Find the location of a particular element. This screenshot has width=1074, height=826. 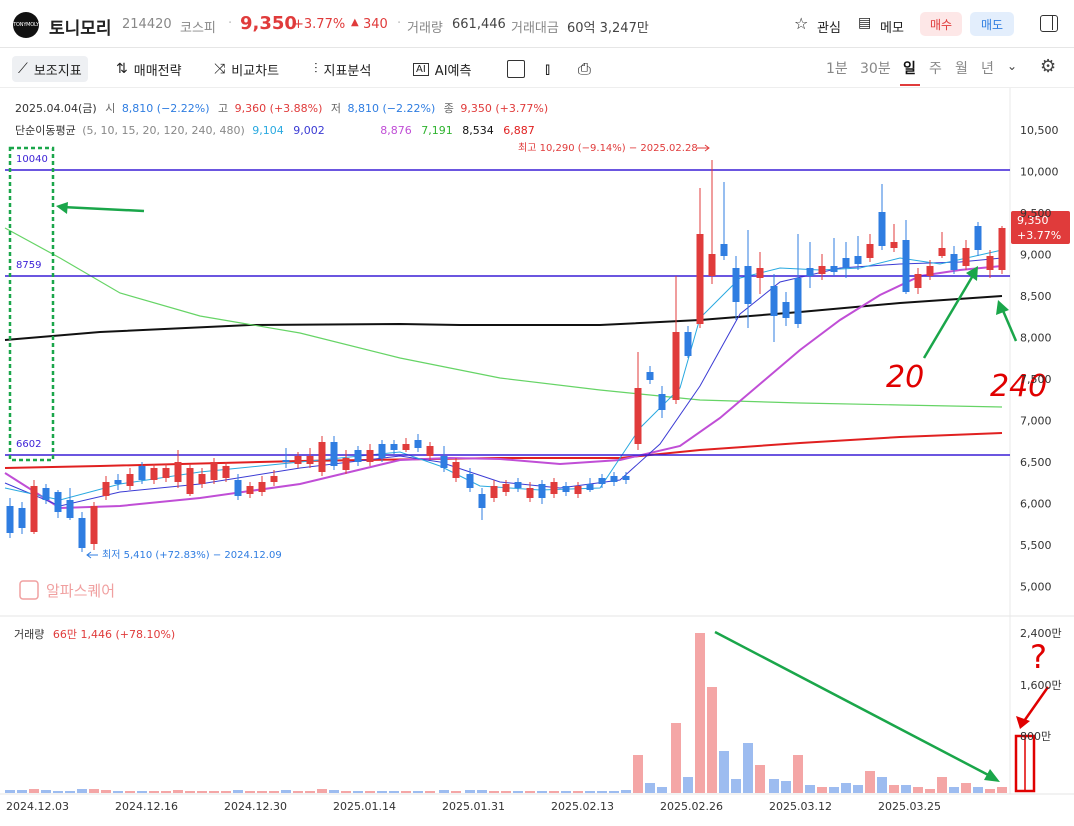

green-arrow-volume is located at coordinates (854, 705).